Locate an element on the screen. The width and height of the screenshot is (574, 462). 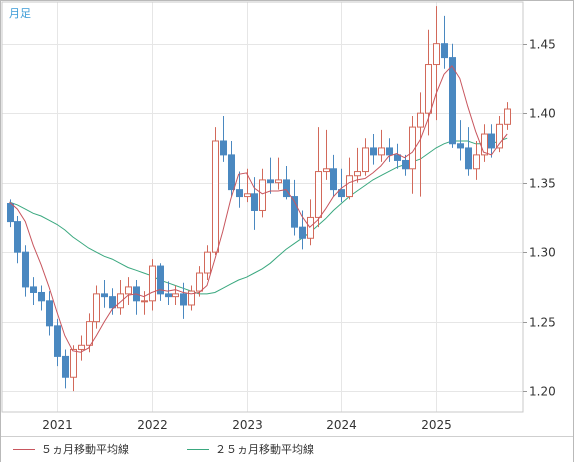
legend: ５ヵ月移動平均線 ２５ヵ月移動平均線 is located at coordinates (287, 449).